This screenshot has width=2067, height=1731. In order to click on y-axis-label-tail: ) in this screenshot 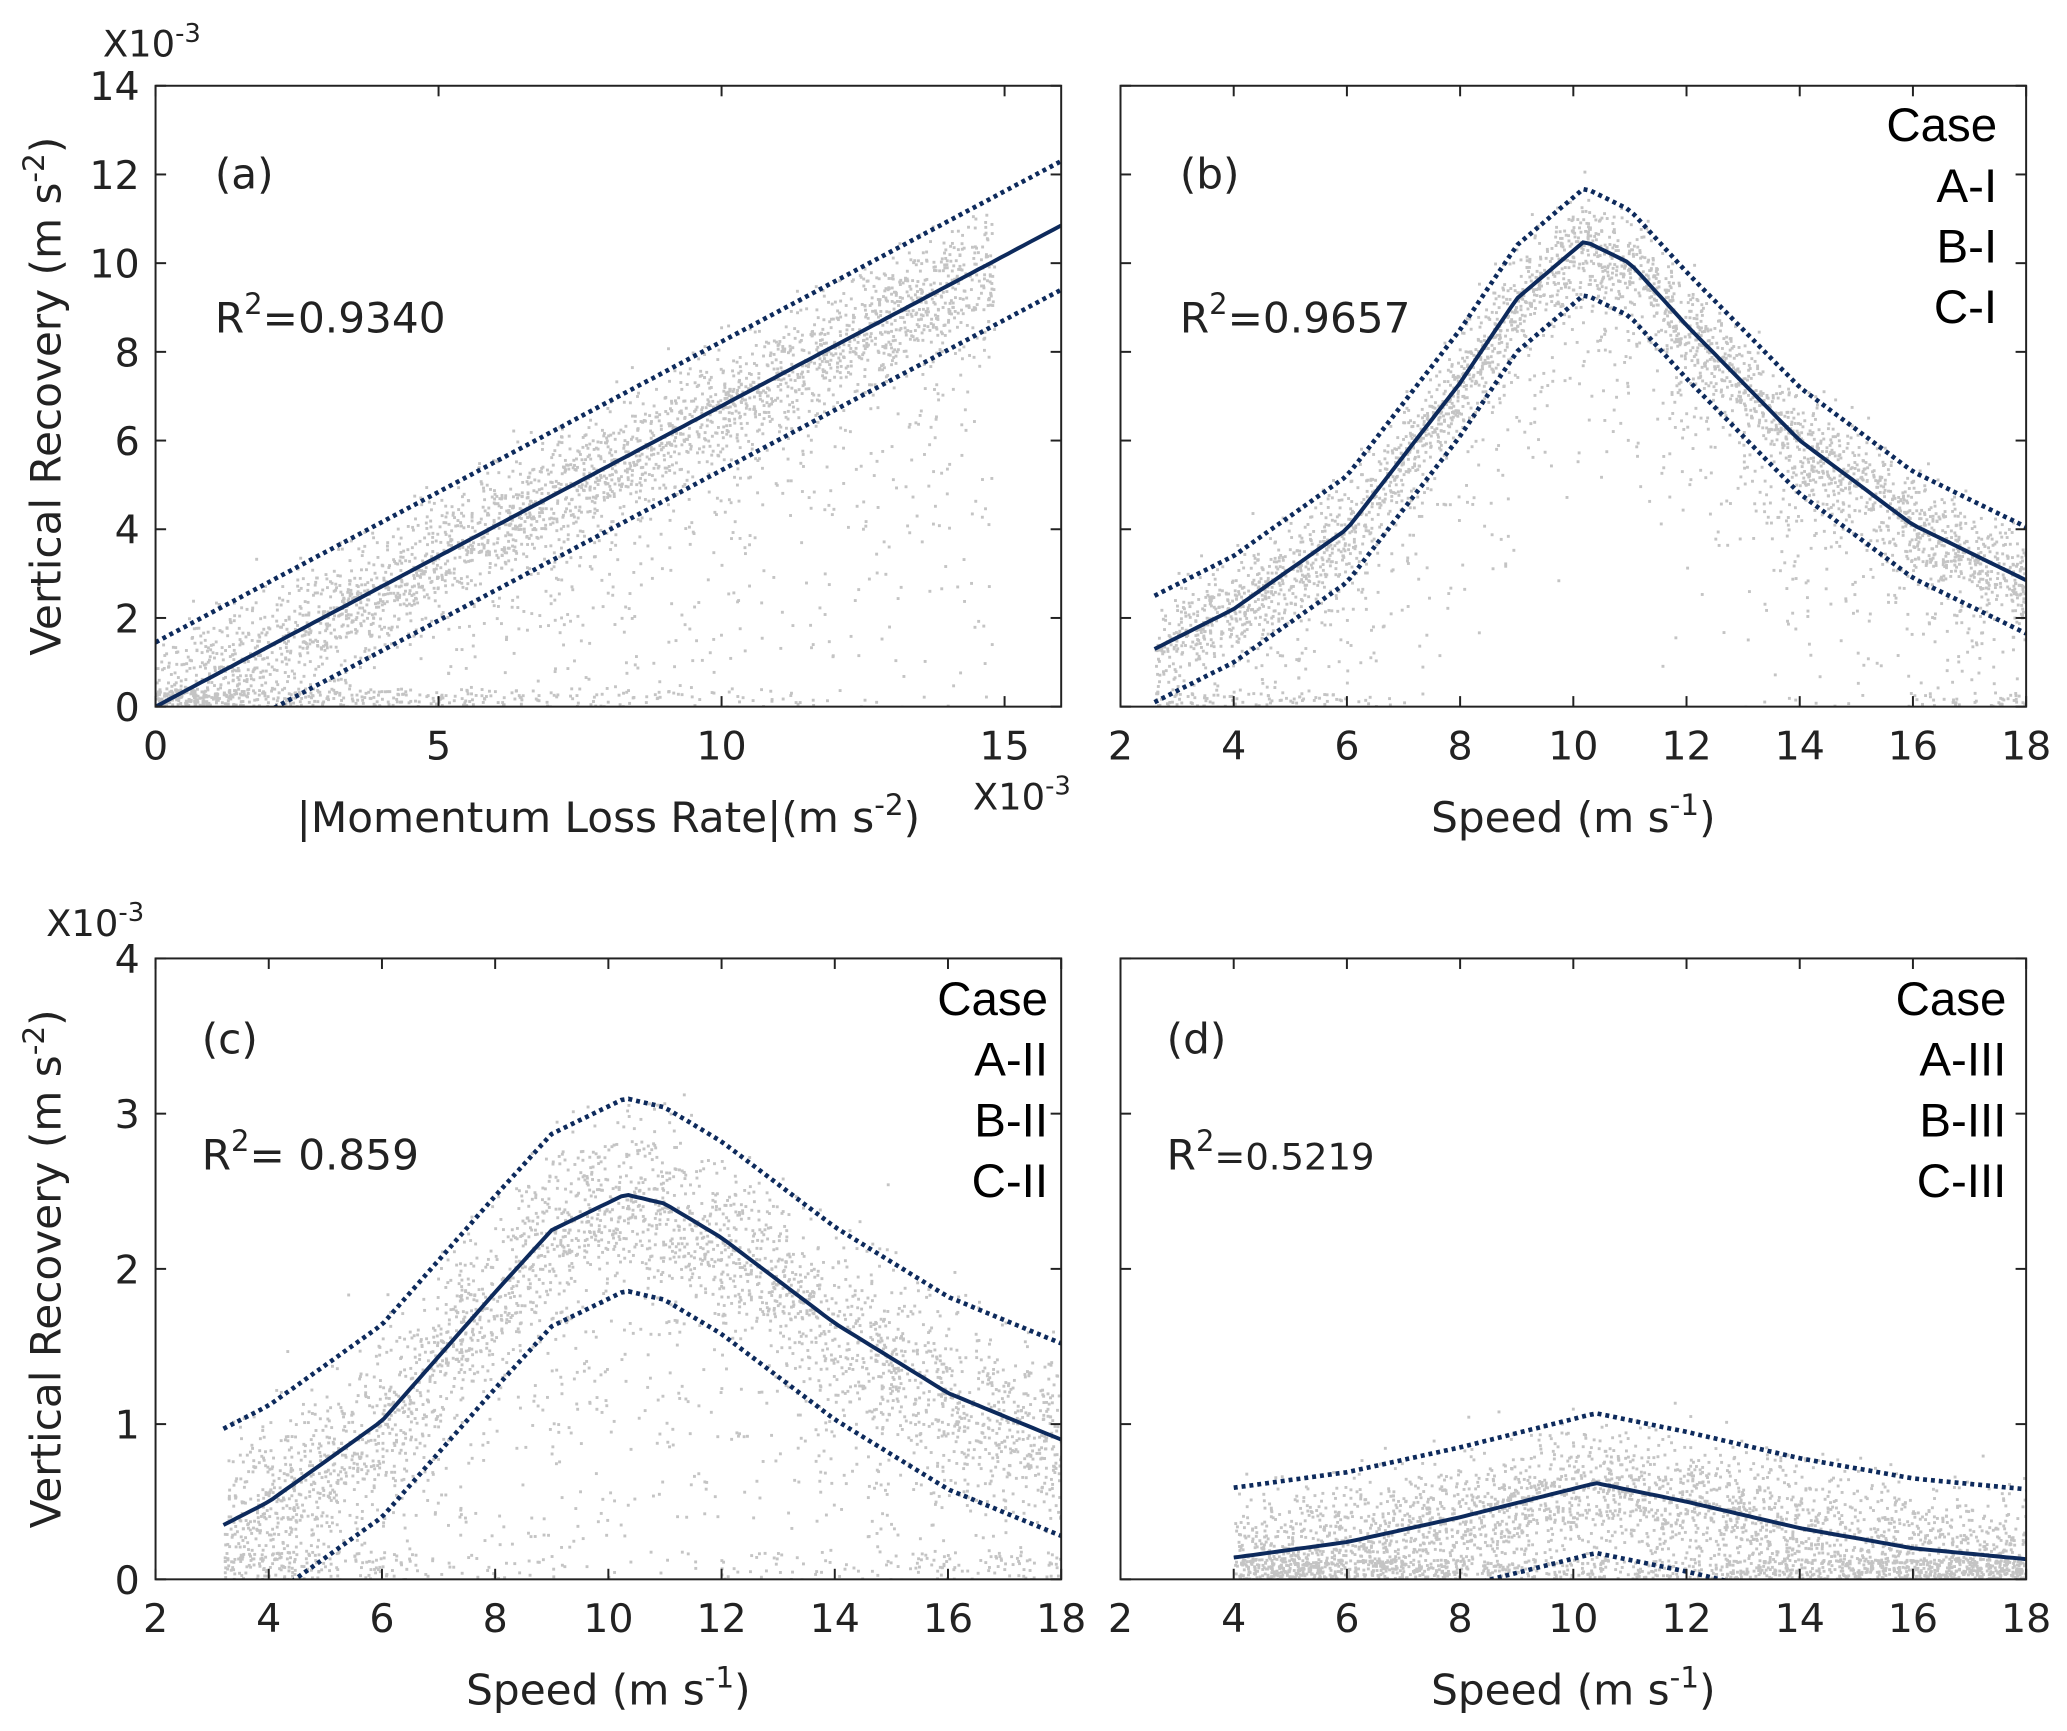, I will do `click(46, 145)`.